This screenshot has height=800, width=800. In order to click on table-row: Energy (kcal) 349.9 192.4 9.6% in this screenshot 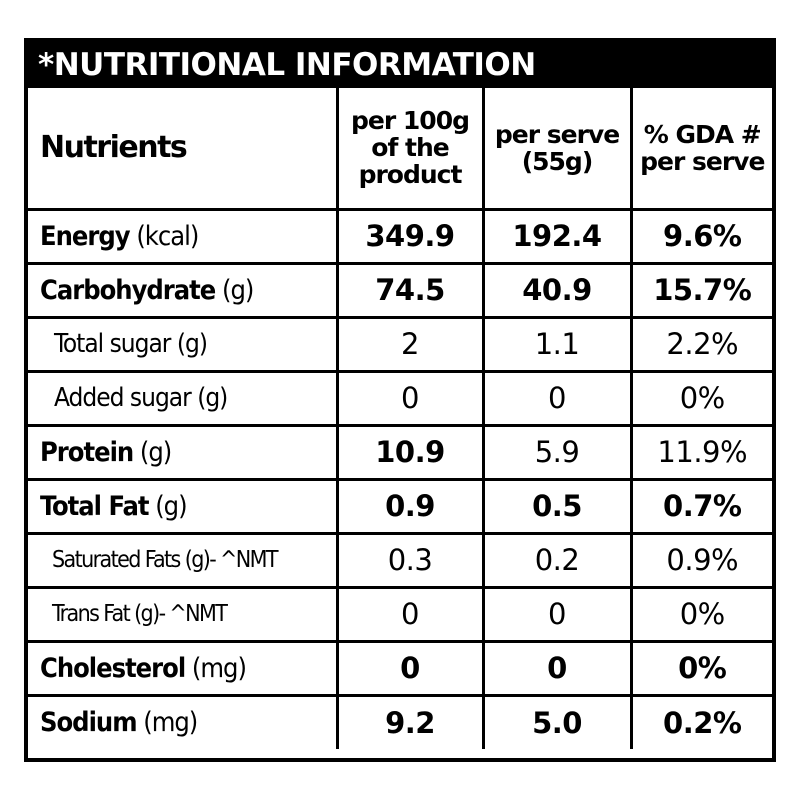, I will do `click(400, 236)`.